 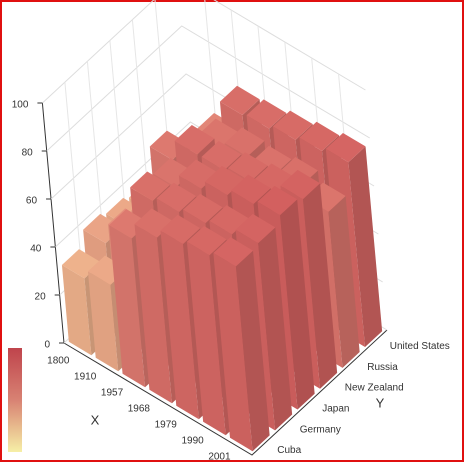 What do you see at coordinates (320, 429) in the screenshot?
I see `y-tick-label: Germany` at bounding box center [320, 429].